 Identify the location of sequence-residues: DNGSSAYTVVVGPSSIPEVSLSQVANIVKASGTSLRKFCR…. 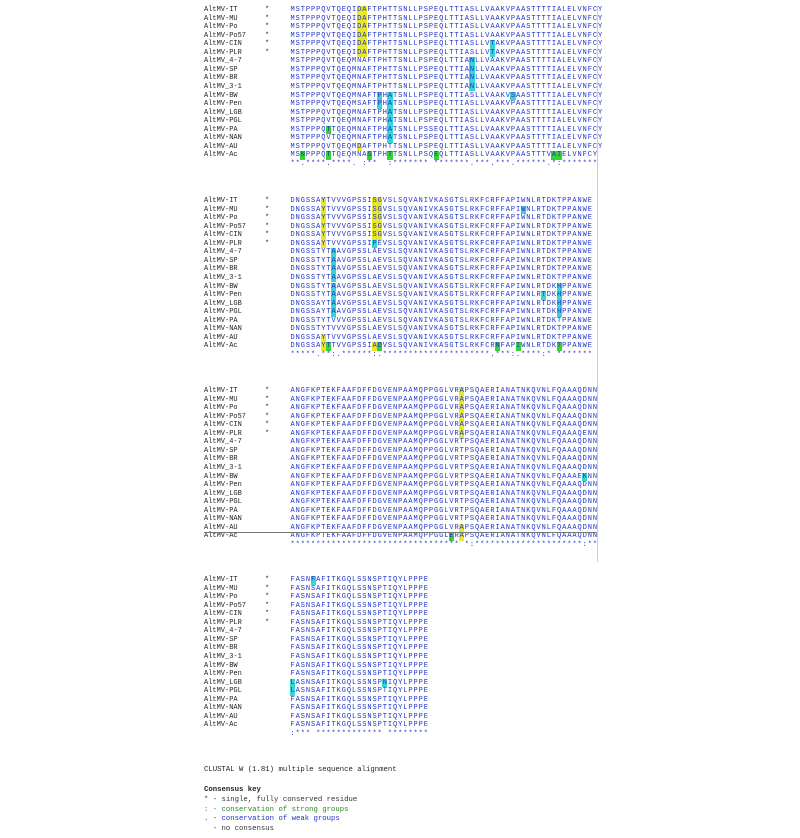
(441, 244).